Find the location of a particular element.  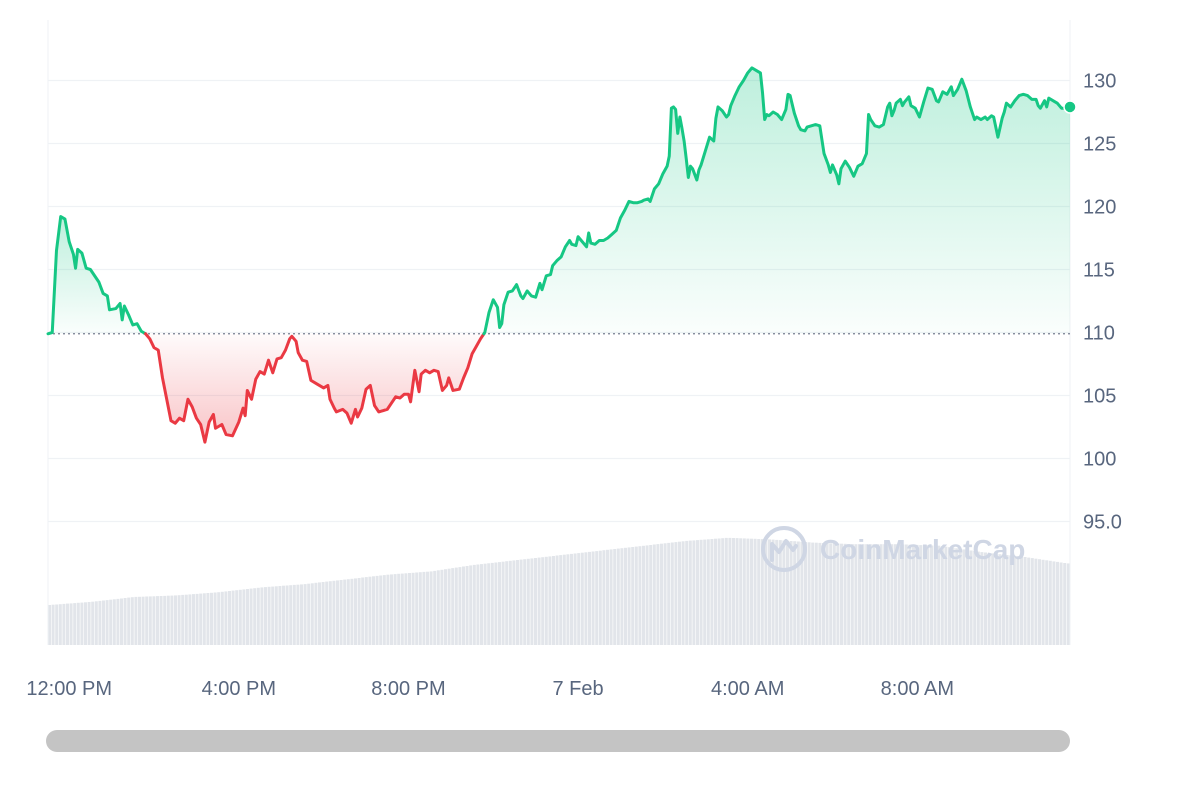

y-tick-label: 95.0 is located at coordinates (1102, 523).